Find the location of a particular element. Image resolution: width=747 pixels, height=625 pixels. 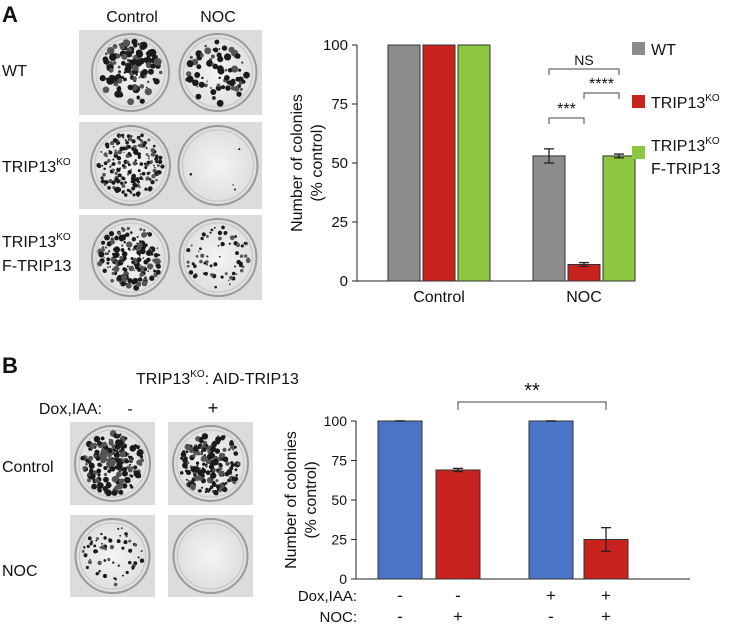

chart-a-legend: WT TRIP13KO TRIP13KO F-TRIP13 is located at coordinates (676, 110).